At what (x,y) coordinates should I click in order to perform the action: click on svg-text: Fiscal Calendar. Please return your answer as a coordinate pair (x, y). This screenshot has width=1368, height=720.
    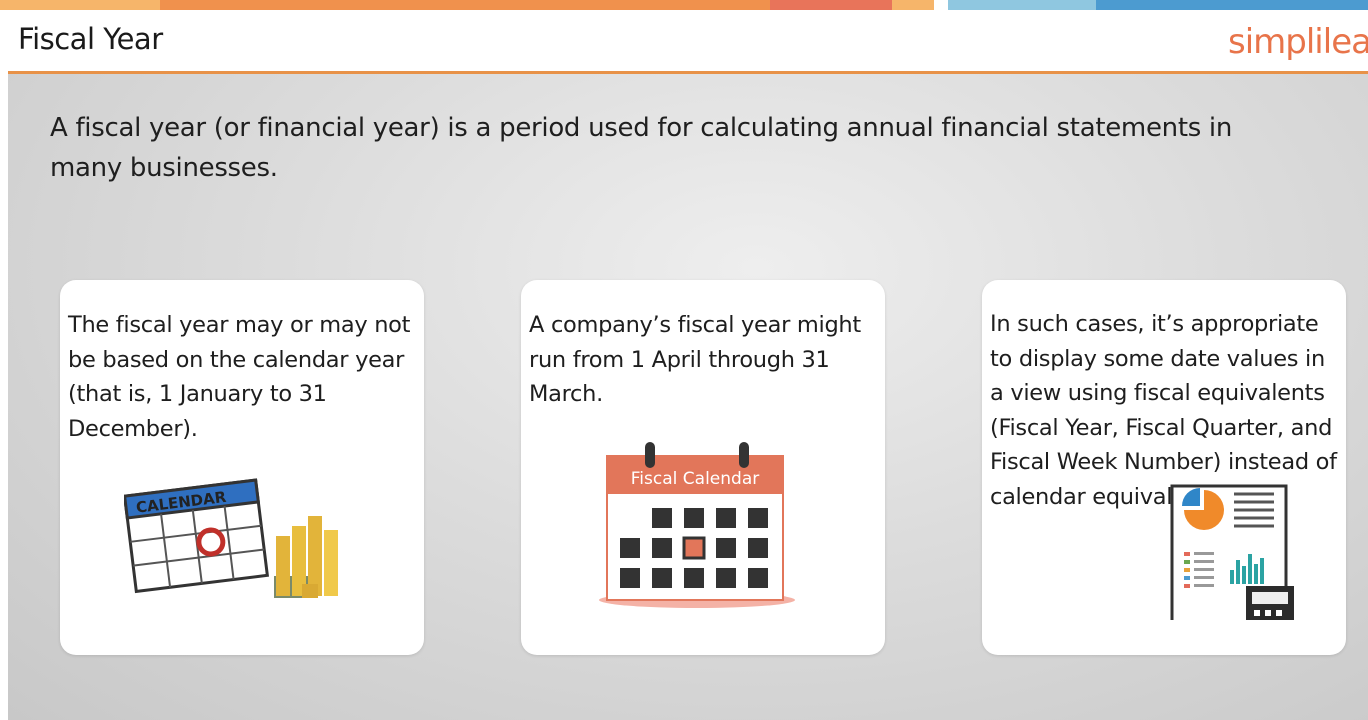
    Looking at the image, I should click on (695, 479).